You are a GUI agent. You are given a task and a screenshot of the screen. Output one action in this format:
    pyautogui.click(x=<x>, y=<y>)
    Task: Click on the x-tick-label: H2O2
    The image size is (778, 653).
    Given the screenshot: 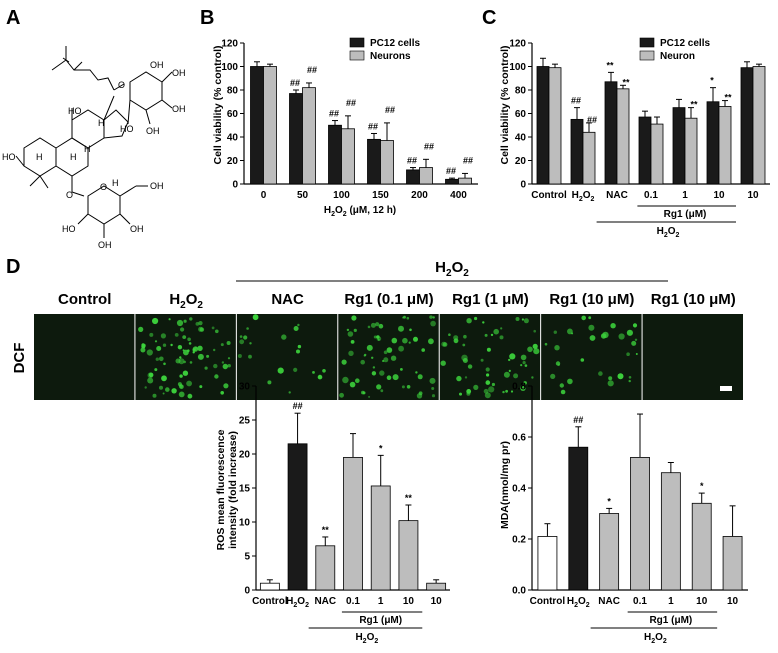 What is the action you would take?
    pyautogui.click(x=297, y=602)
    